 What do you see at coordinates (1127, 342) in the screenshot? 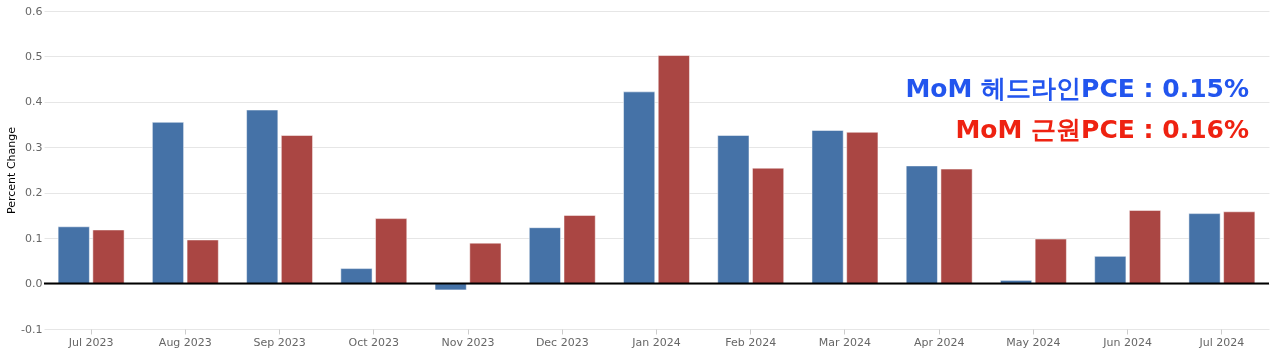
I see `x-tick-label: Jun 2024` at bounding box center [1127, 342].